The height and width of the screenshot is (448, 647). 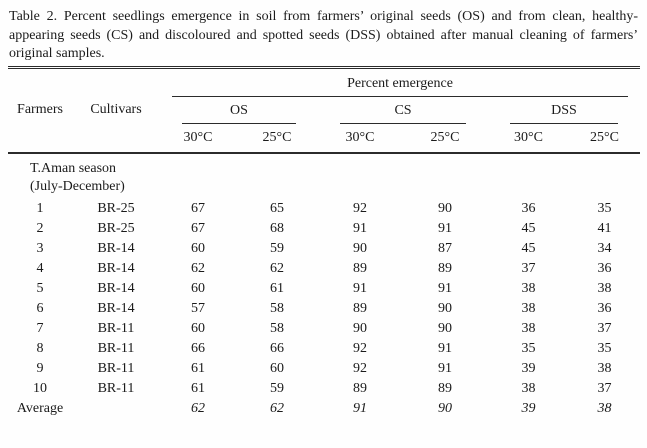 What do you see at coordinates (445, 248) in the screenshot?
I see `value-cell: 87` at bounding box center [445, 248].